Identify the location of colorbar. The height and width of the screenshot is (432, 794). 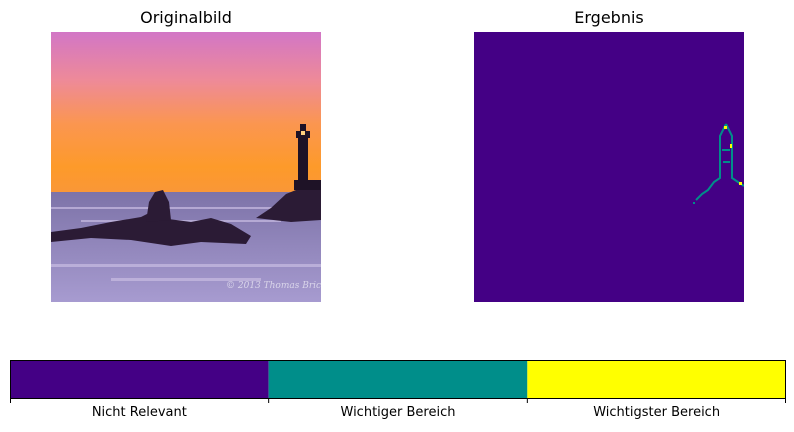
(398, 381).